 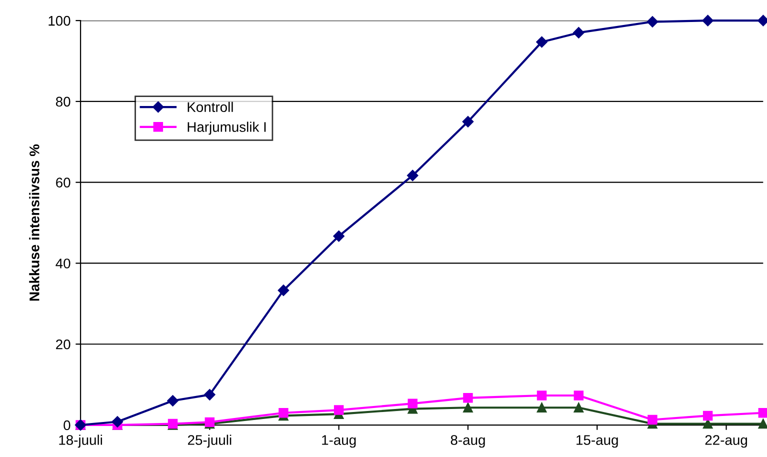 What do you see at coordinates (339, 441) in the screenshot?
I see `x-tick-label: 1-aug` at bounding box center [339, 441].